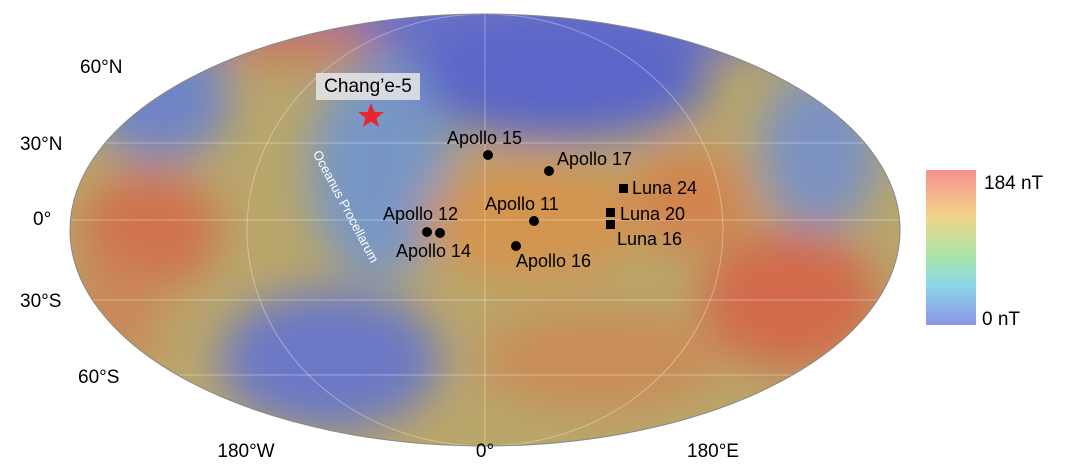  I want to click on landing-site-label: Chang’e-5, so click(368, 86).